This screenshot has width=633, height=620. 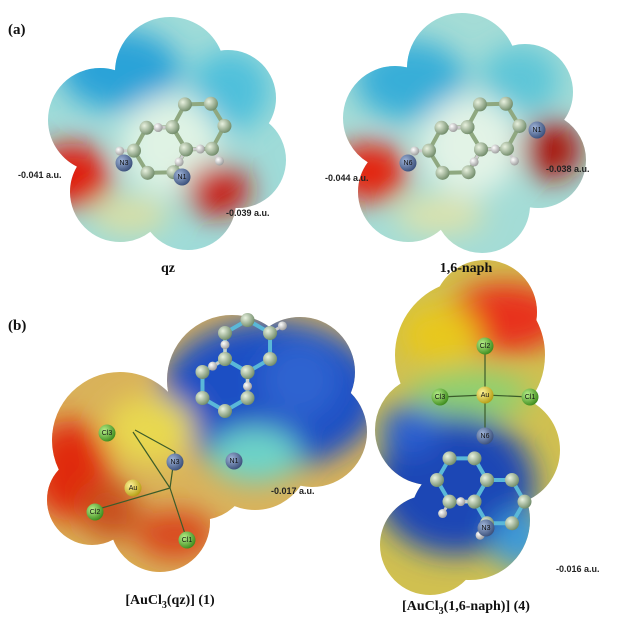 What do you see at coordinates (293, 491) in the screenshot?
I see `potential-value: -0.017 a.u.` at bounding box center [293, 491].